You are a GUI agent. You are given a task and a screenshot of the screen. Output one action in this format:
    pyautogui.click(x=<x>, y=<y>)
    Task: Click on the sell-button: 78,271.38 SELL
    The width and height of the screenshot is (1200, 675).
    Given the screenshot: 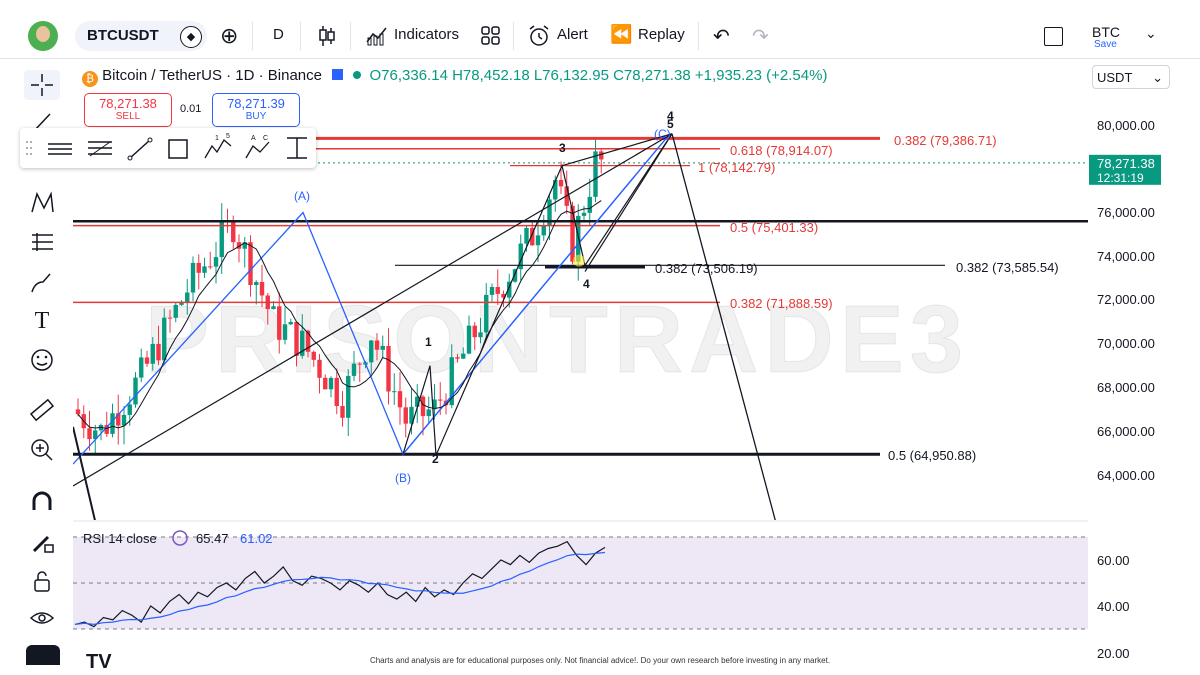 What is the action you would take?
    pyautogui.click(x=128, y=110)
    